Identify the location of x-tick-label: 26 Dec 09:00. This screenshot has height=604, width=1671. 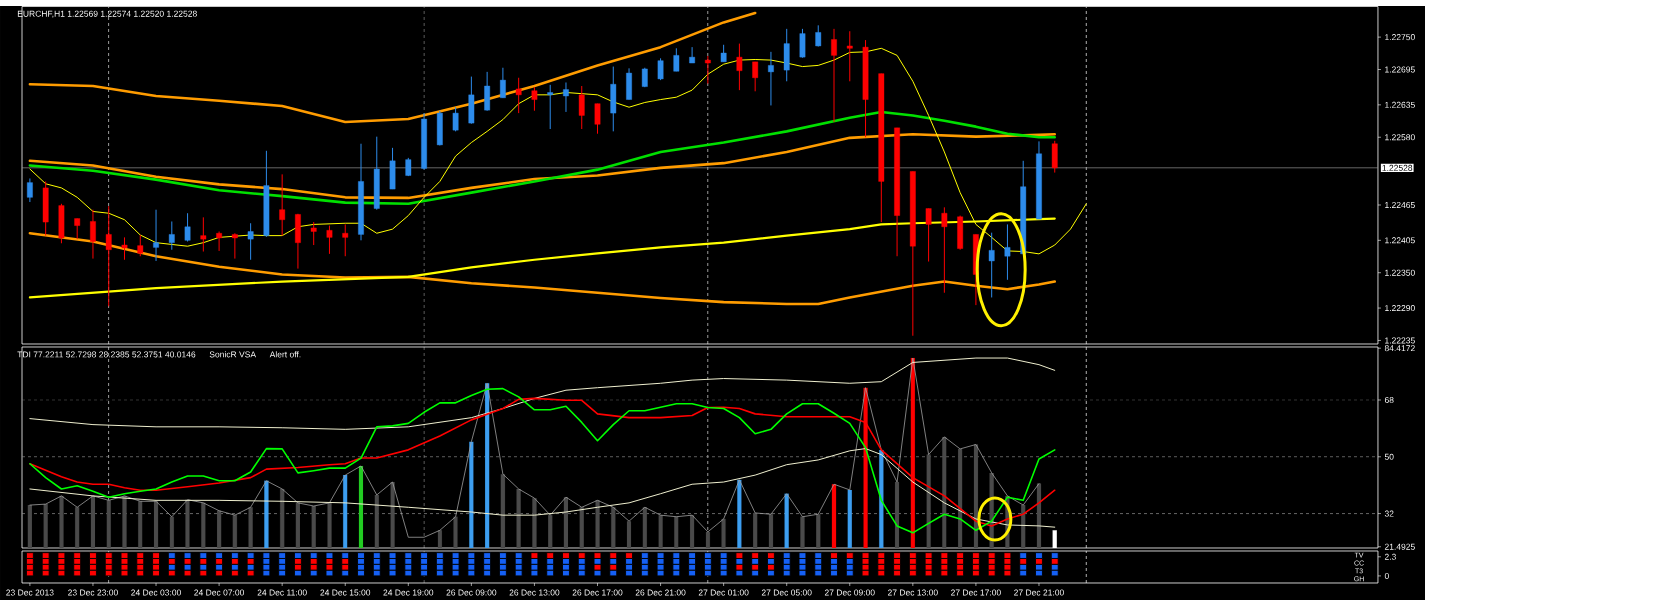
(471, 592).